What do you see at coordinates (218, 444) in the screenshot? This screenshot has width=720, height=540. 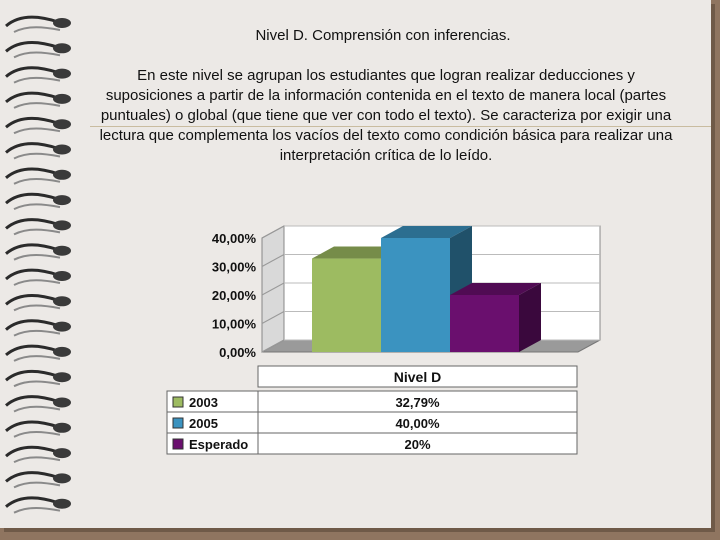 I see `legend-label: Esperado` at bounding box center [218, 444].